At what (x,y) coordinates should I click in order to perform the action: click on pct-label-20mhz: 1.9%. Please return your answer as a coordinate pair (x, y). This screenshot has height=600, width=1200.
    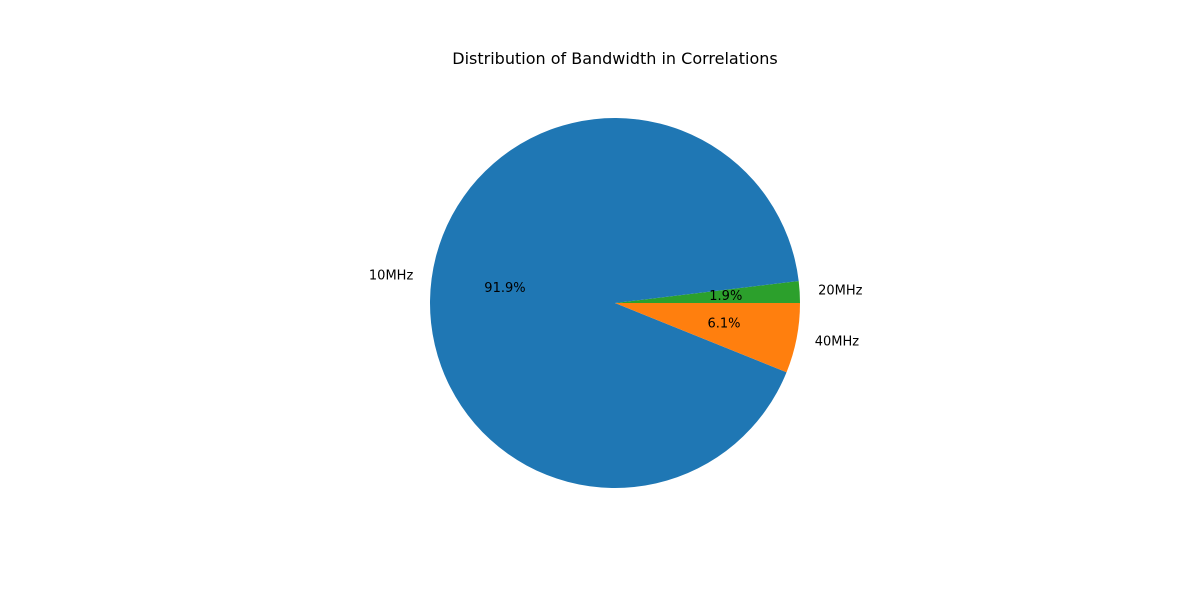
    Looking at the image, I should click on (725, 296).